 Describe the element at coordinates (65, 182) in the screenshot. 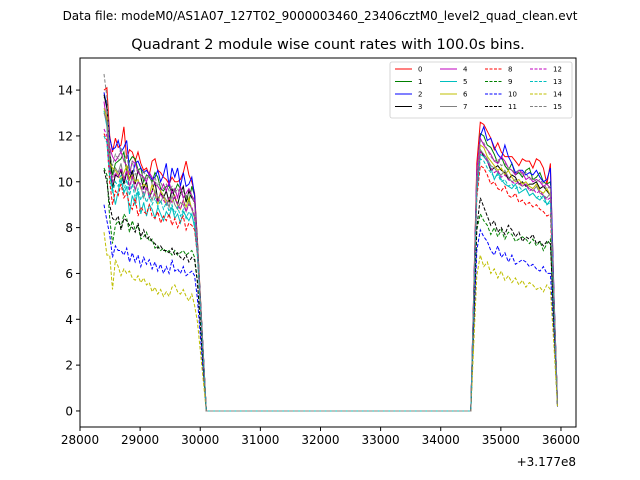

I see `y-tick-label: 10` at that location.